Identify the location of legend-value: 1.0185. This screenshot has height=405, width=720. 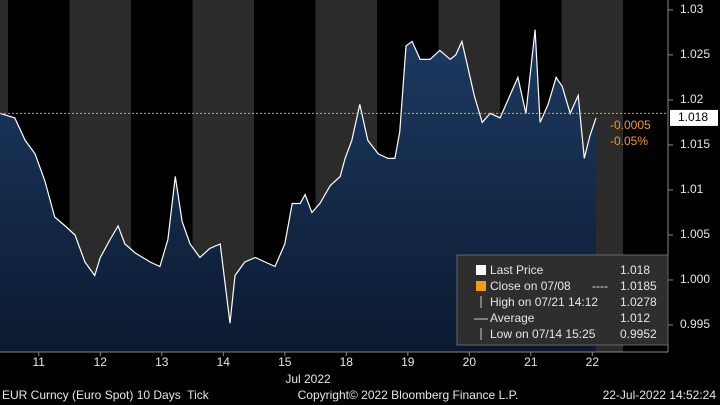
(638, 286).